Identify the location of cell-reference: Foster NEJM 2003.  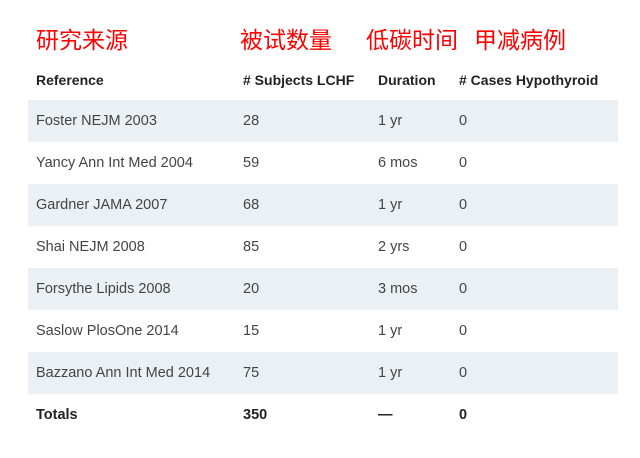
(131, 121).